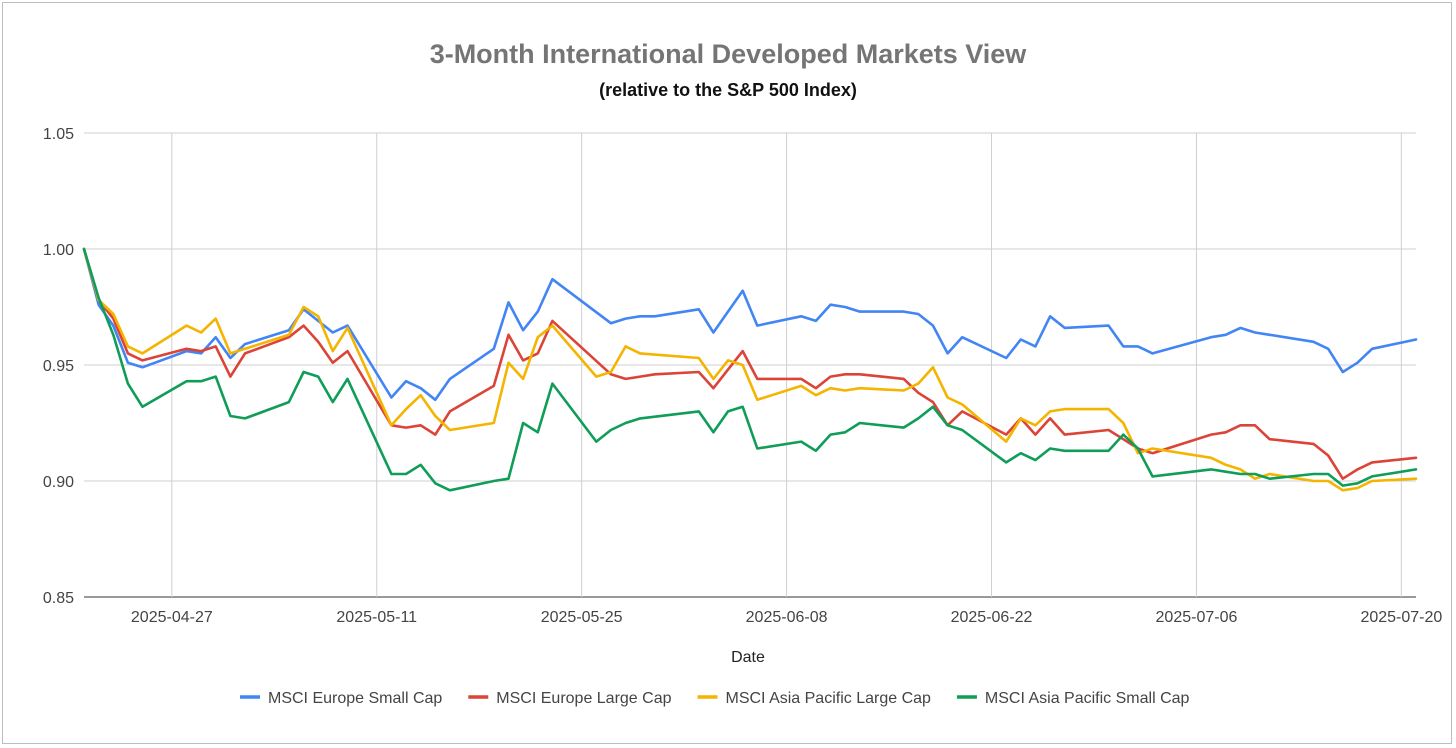  Describe the element at coordinates (582, 617) in the screenshot. I see `x-tick-label: 2025-05-25` at that location.